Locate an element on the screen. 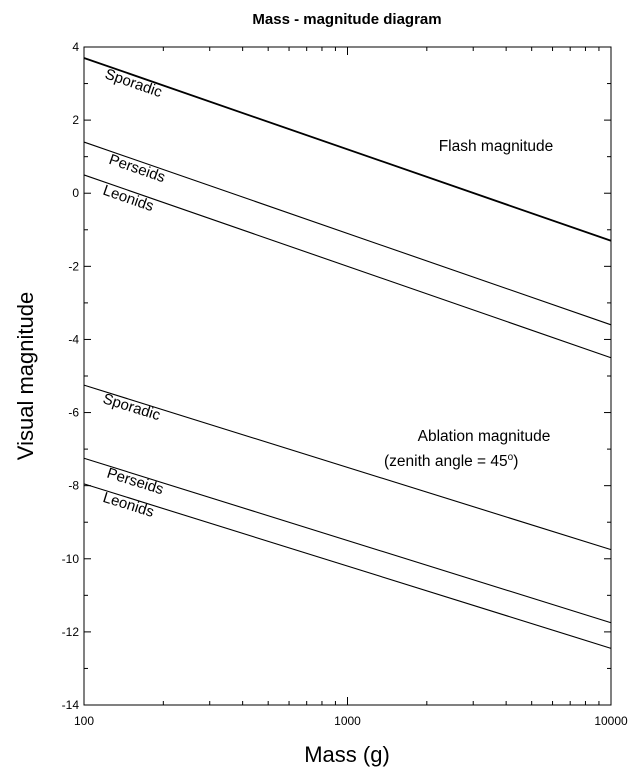 The width and height of the screenshot is (634, 772). annotation-zenith-suffix: ) is located at coordinates (515, 461).